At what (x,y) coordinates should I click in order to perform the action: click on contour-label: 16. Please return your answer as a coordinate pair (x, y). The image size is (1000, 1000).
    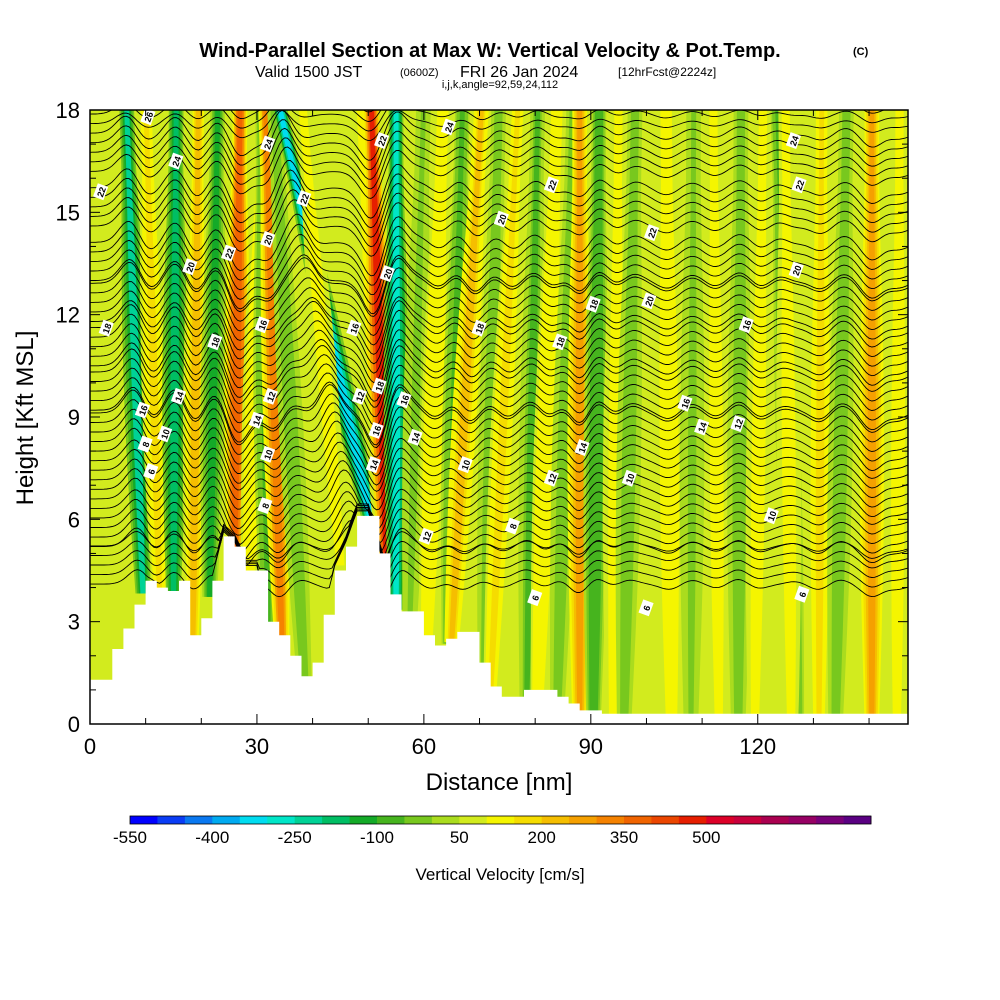
    Looking at the image, I should click on (376, 430).